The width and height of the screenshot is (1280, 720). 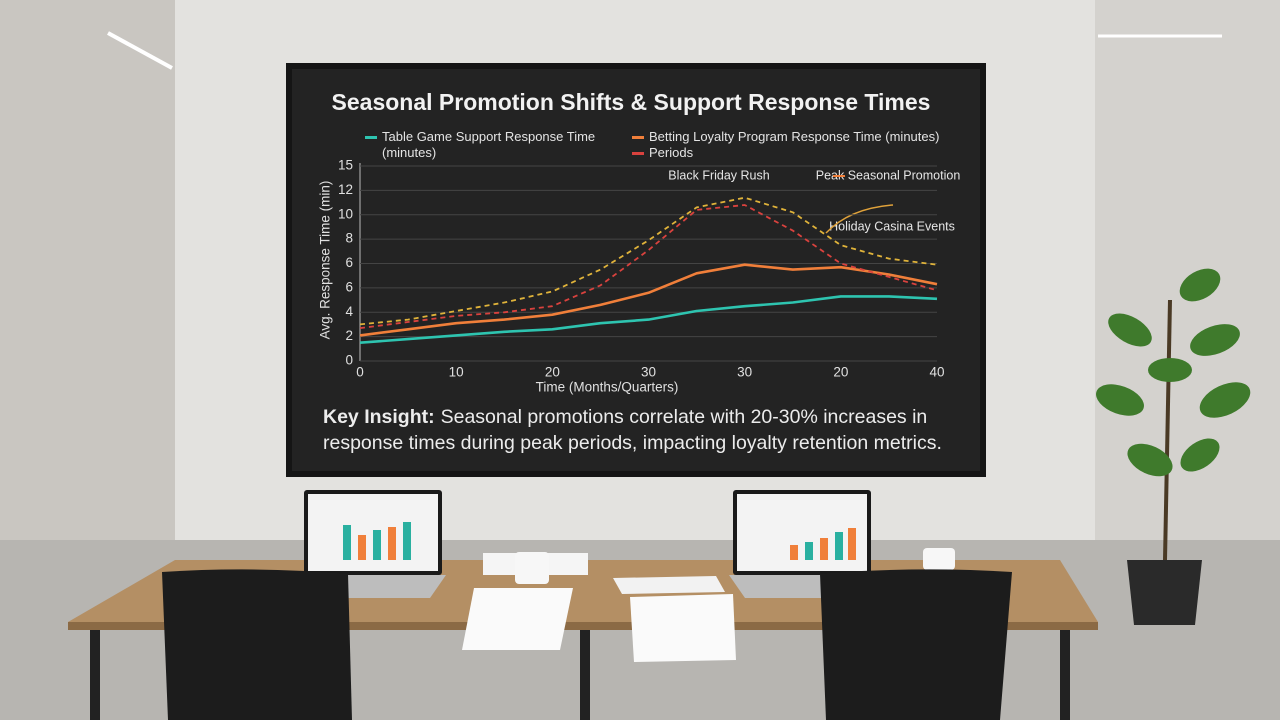 I want to click on y-tick-label: 4, so click(x=349, y=311).